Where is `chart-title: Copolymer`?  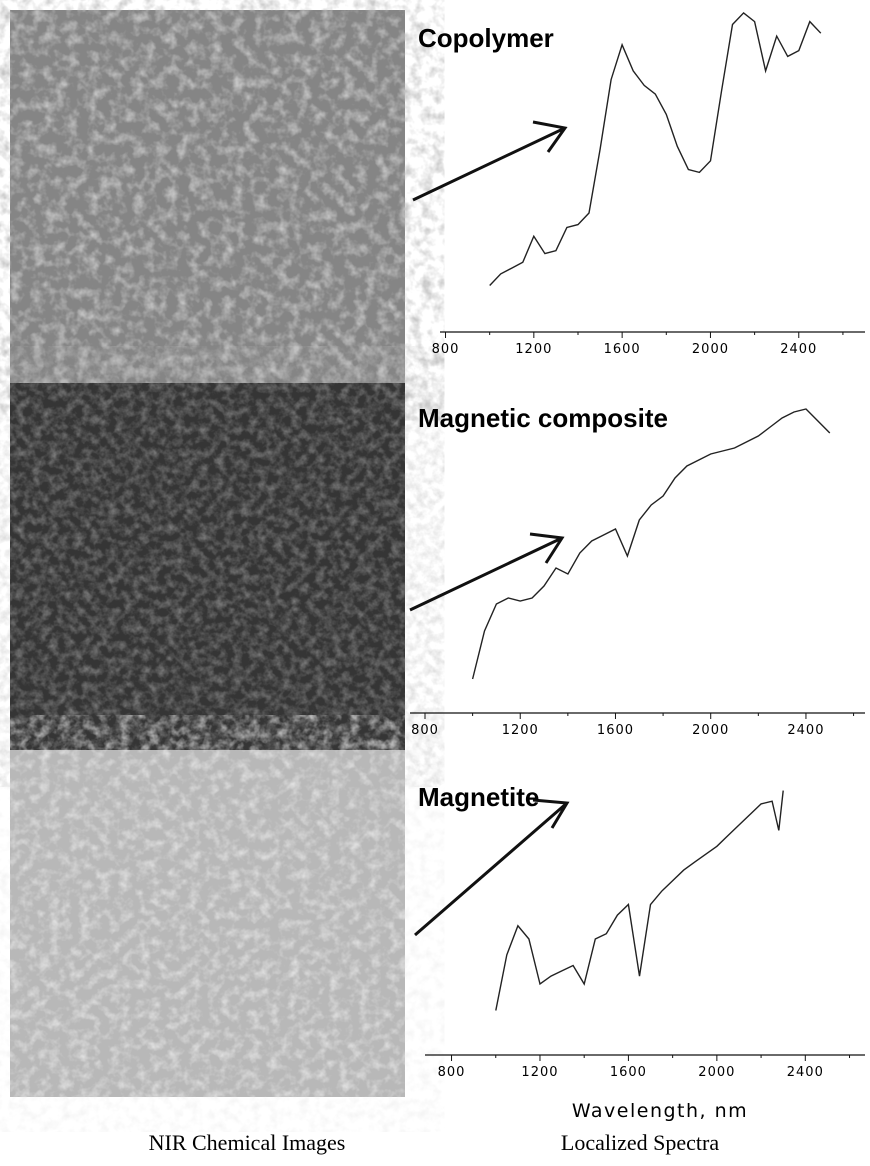
chart-title: Copolymer is located at coordinates (486, 38).